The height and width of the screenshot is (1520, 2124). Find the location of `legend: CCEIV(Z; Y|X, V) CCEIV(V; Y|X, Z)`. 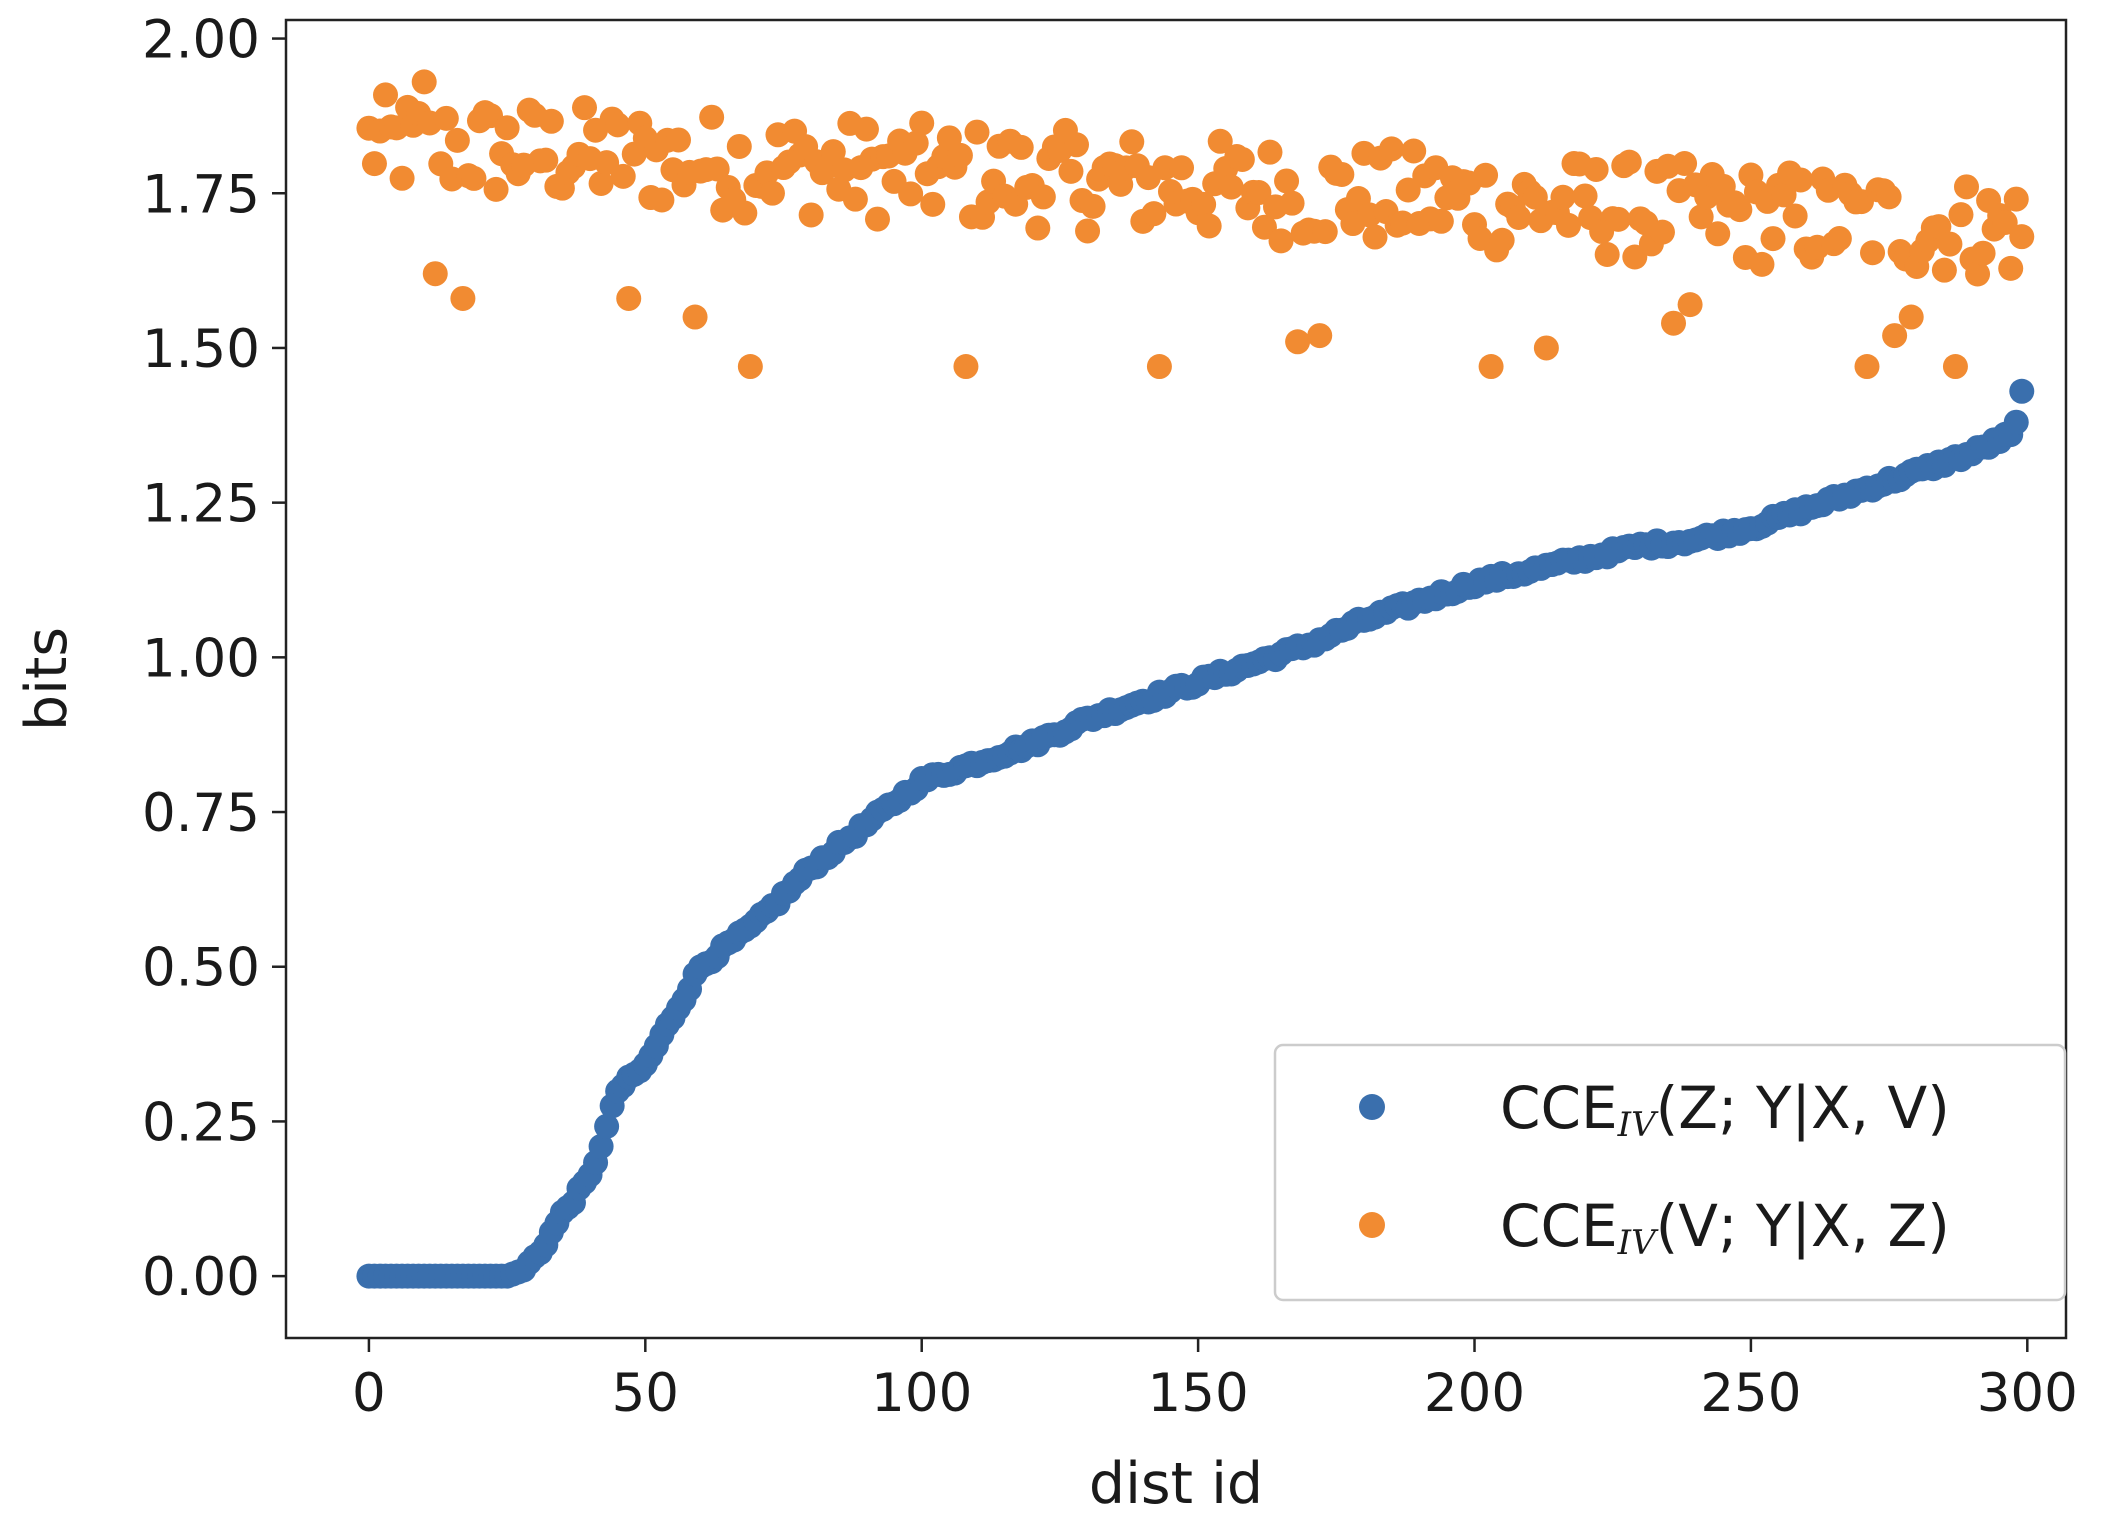

legend: CCEIV(Z; Y|X, V) CCEIV(V; Y|X, Z) is located at coordinates (1670, 1172).